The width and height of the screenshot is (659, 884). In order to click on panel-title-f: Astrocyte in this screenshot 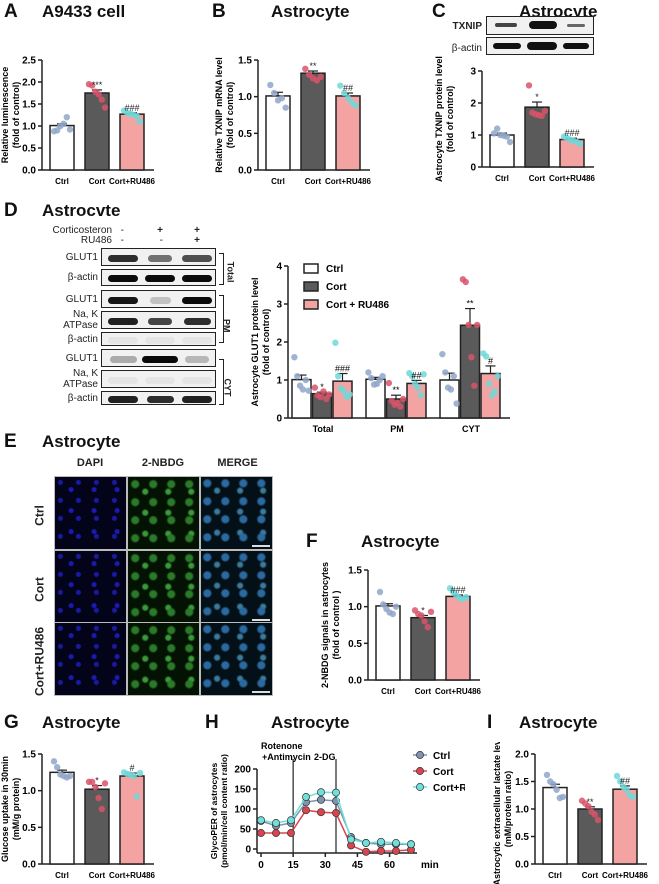, I will do `click(400, 541)`.